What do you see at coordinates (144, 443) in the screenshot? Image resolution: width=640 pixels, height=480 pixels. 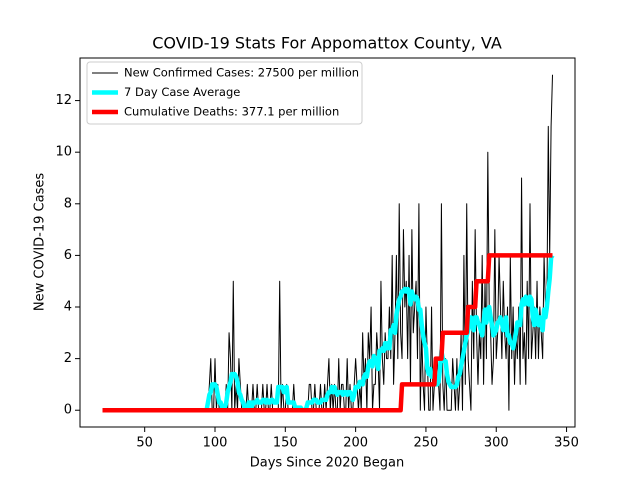 I see `x-tick-label: 50` at bounding box center [144, 443].